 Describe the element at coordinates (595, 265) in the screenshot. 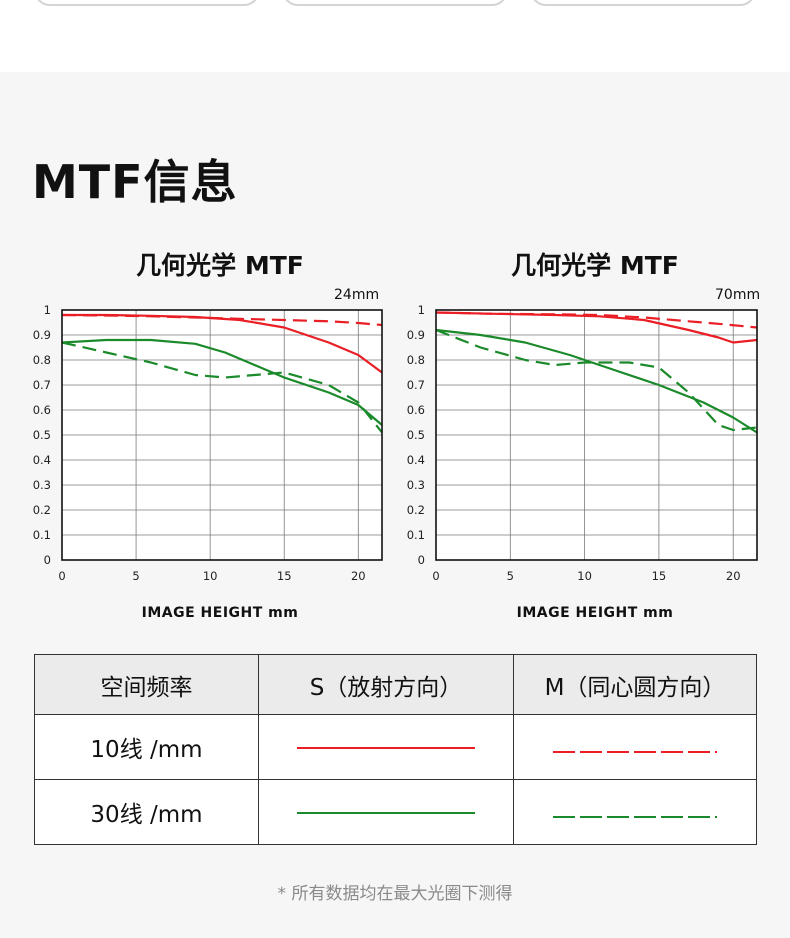

I see `chart-title-70mm: 几何光学 MTF` at that location.